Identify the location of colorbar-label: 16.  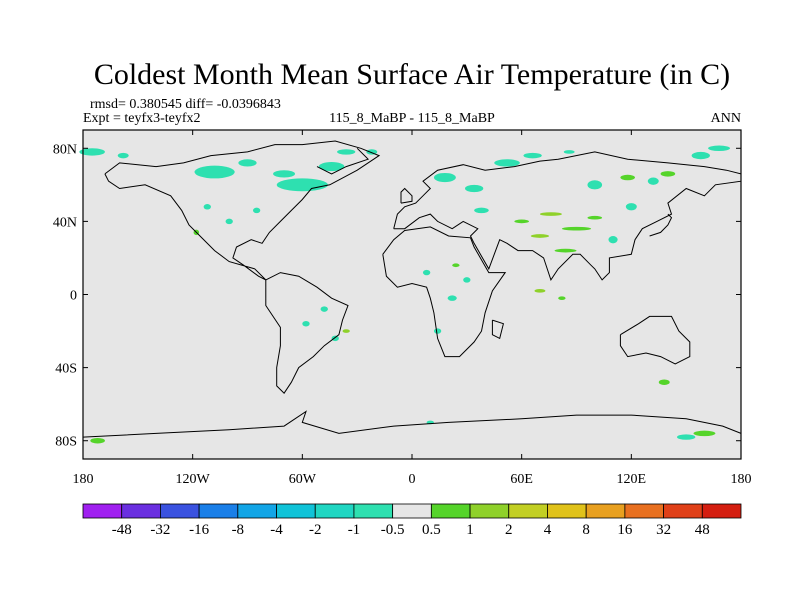
(625, 530).